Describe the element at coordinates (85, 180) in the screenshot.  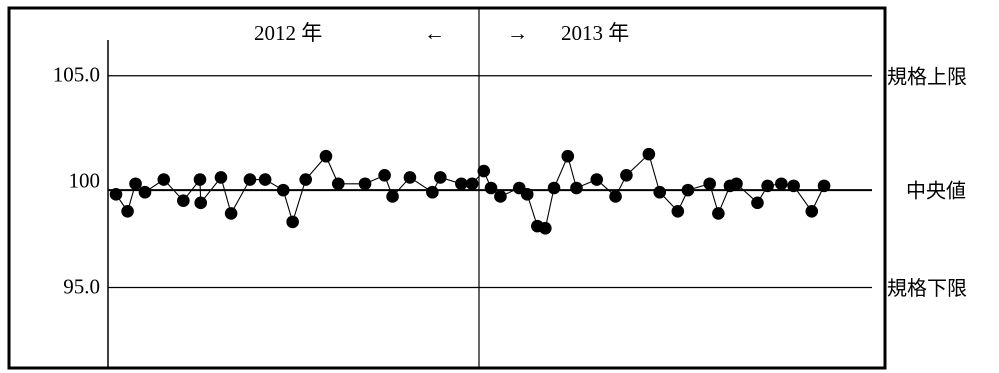
I see `y-tick-label-100: 100` at that location.